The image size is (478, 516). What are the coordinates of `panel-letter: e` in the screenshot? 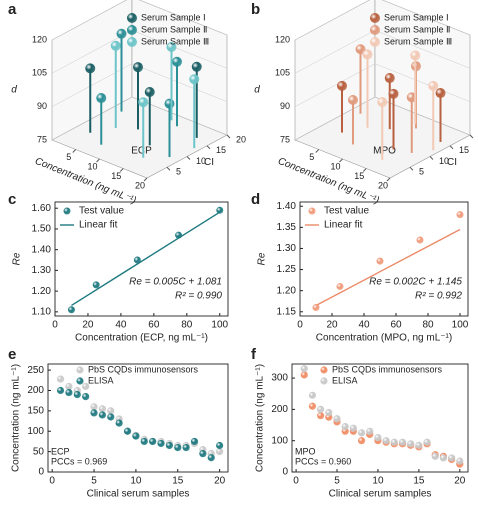 It's located at (12, 354).